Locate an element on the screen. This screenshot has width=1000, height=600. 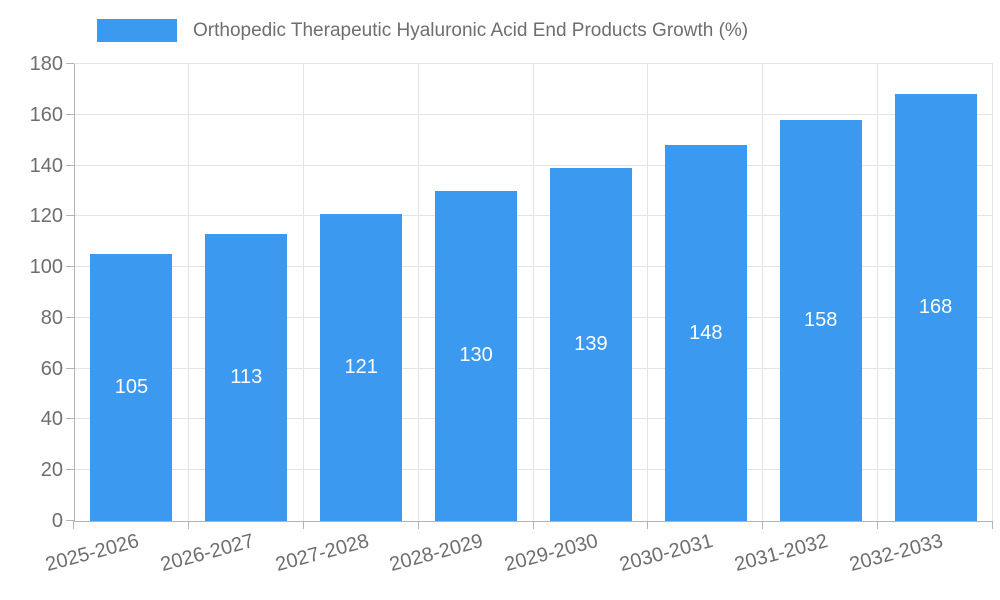
bar-value-label: 121 is located at coordinates (361, 366).